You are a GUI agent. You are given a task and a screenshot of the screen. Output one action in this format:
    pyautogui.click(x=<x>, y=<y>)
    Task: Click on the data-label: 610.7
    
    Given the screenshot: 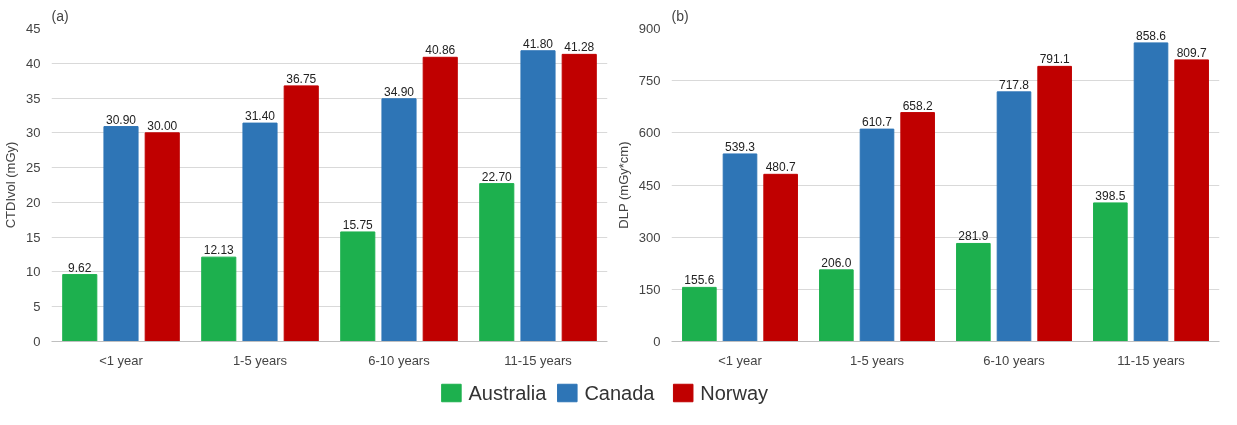 What is the action you would take?
    pyautogui.click(x=877, y=122)
    